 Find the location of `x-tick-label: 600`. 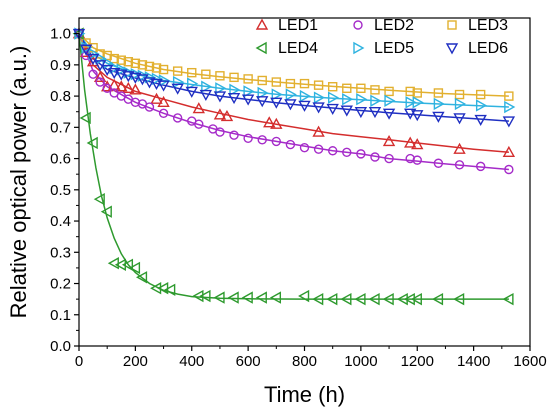

x-tick-label: 600 is located at coordinates (248, 361).